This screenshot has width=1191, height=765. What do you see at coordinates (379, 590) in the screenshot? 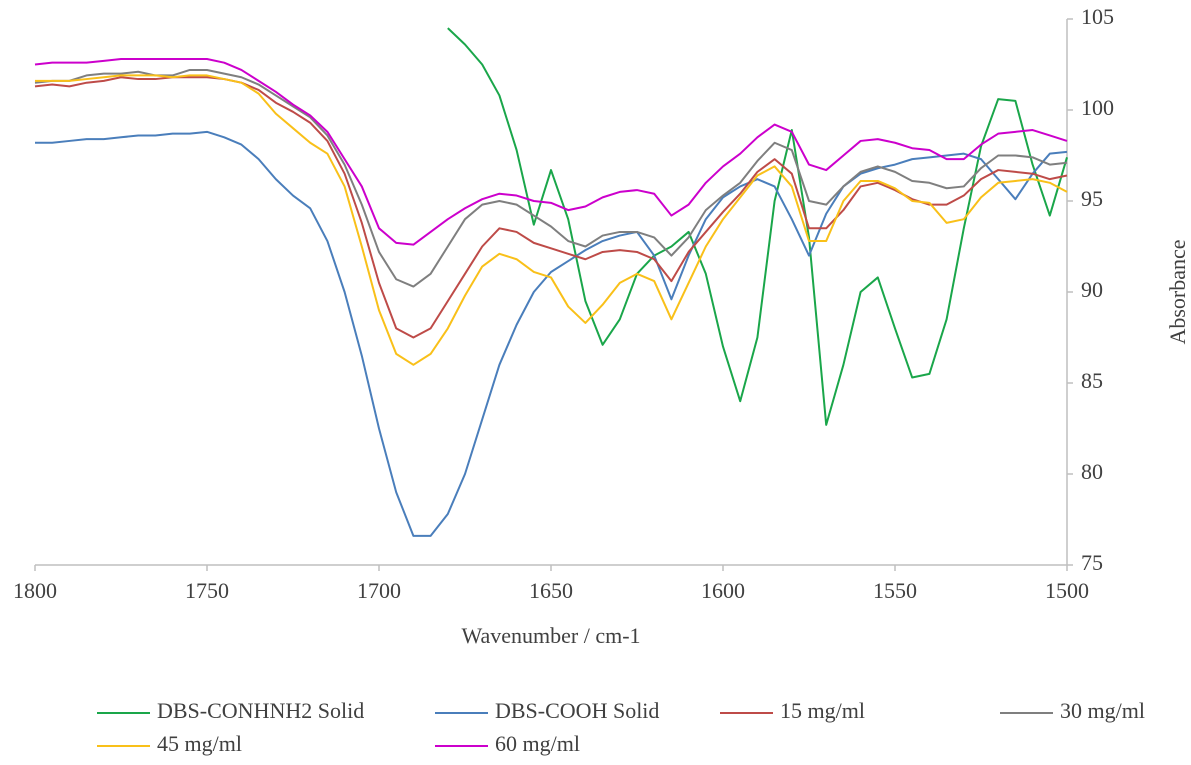
I see `x-tick-label: 1700` at bounding box center [379, 590].